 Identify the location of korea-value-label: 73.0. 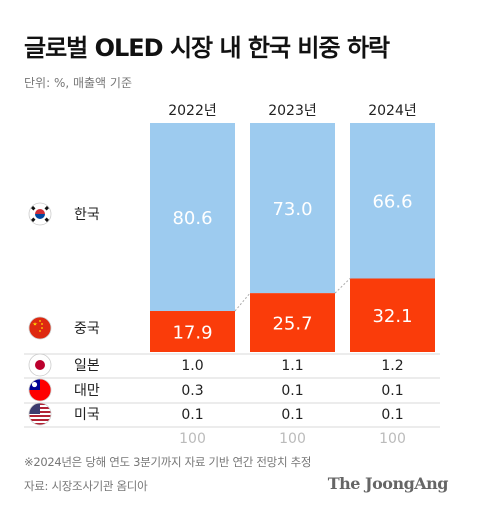
(292, 209).